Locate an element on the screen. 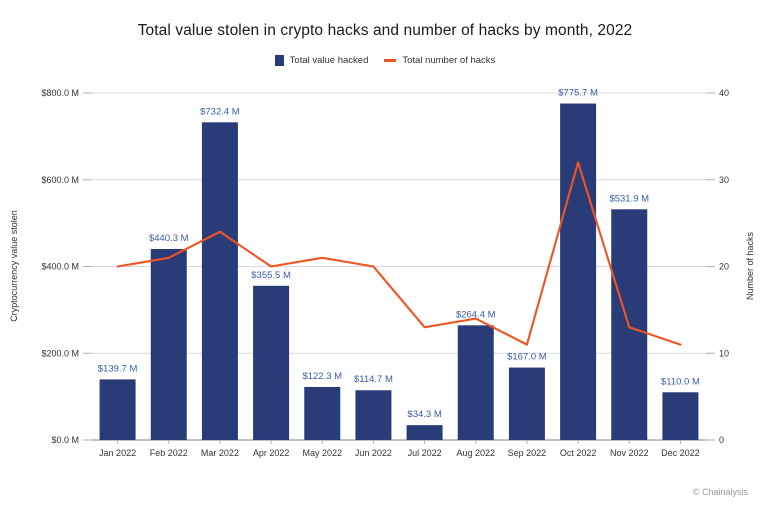 This screenshot has height=515, width=770. x-axis-tick-label: May 2022 is located at coordinates (322, 453).